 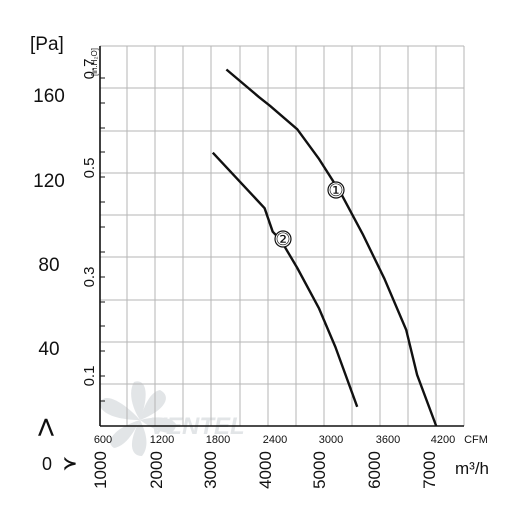 What do you see at coordinates (218, 440) in the screenshot?
I see `x-cfm-tick-1800: 1800` at bounding box center [218, 440].